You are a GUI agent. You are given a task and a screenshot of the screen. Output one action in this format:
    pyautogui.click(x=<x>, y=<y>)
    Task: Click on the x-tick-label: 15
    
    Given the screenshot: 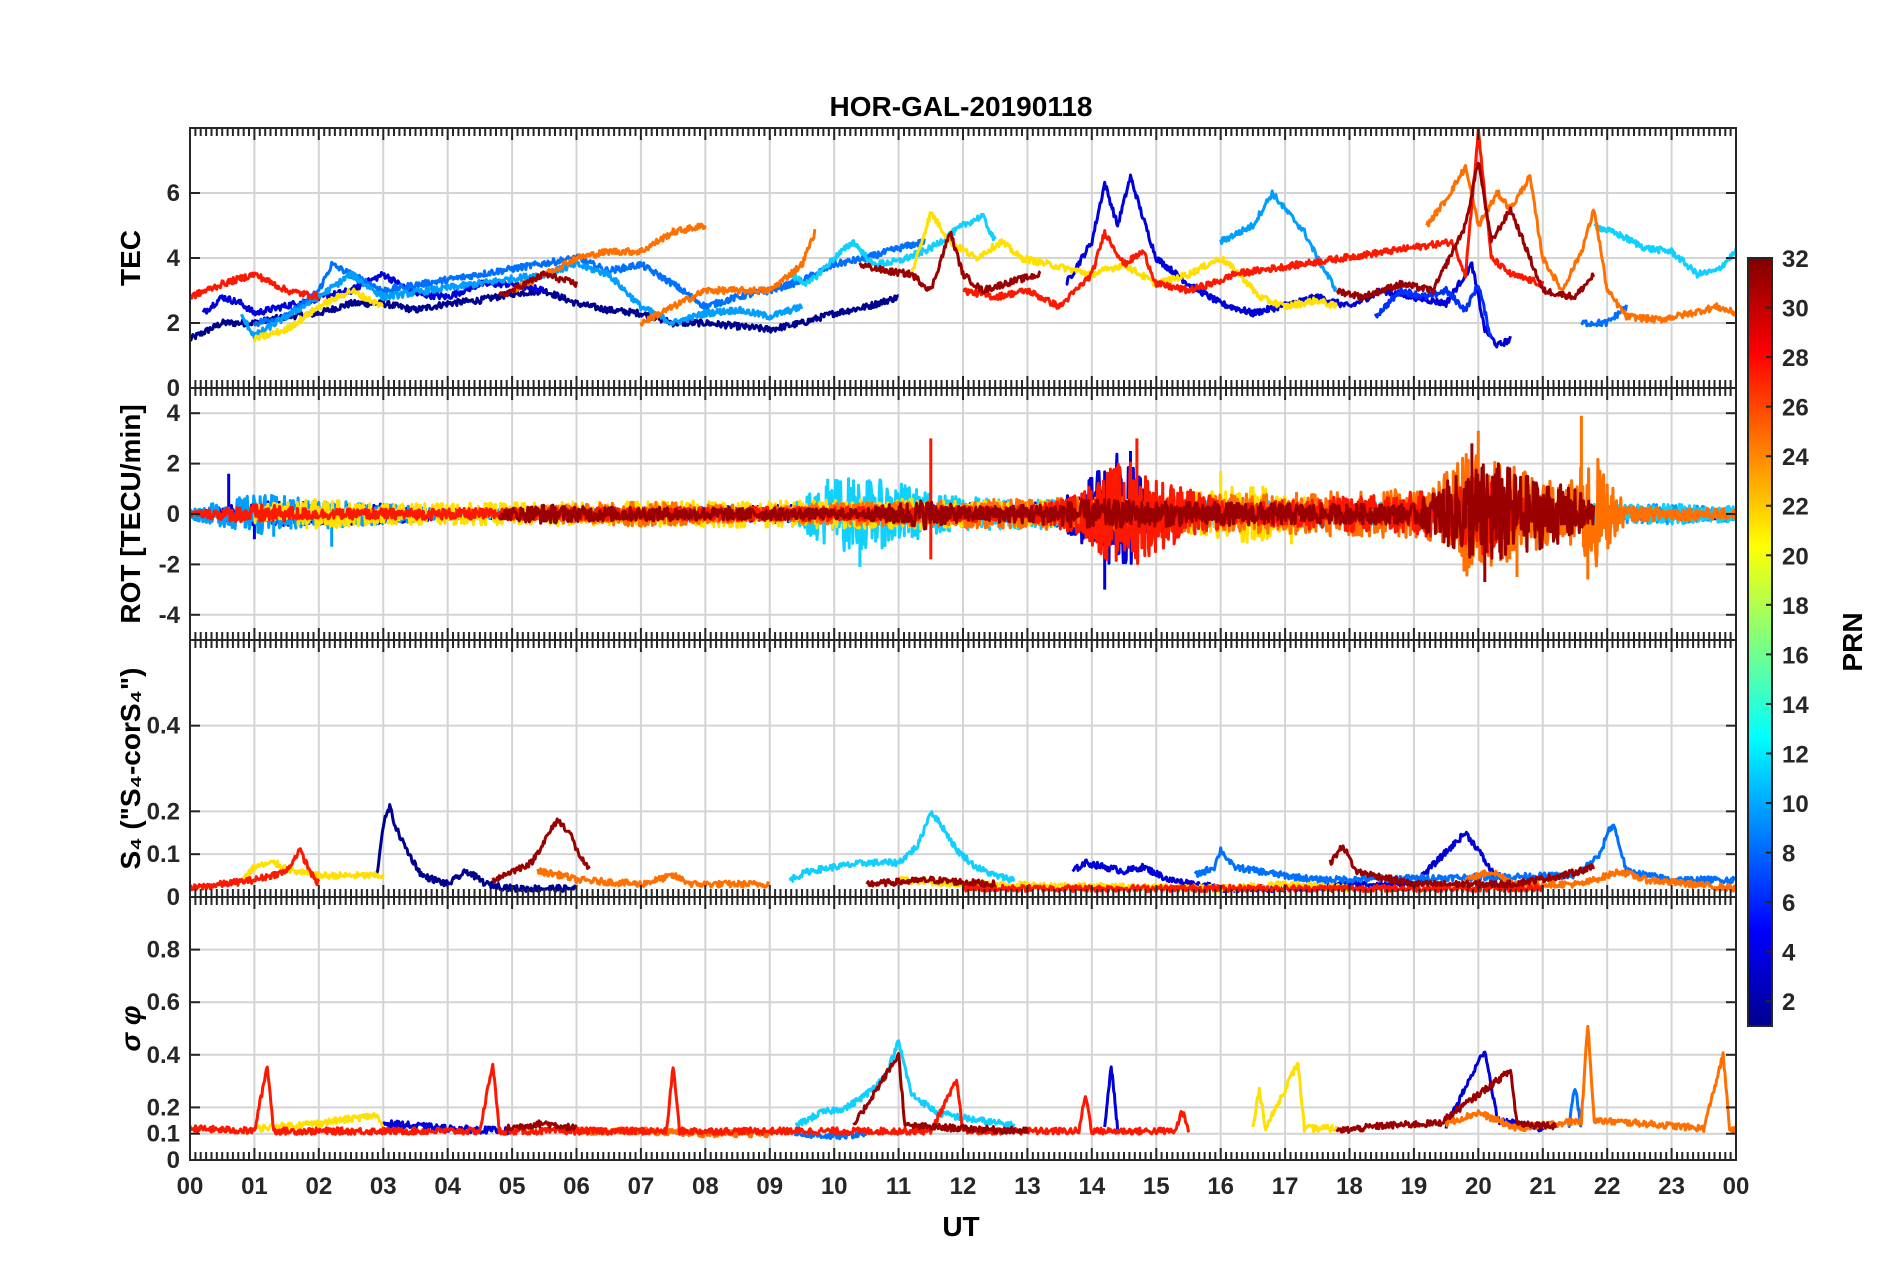 What is the action you would take?
    pyautogui.click(x=1156, y=1186)
    